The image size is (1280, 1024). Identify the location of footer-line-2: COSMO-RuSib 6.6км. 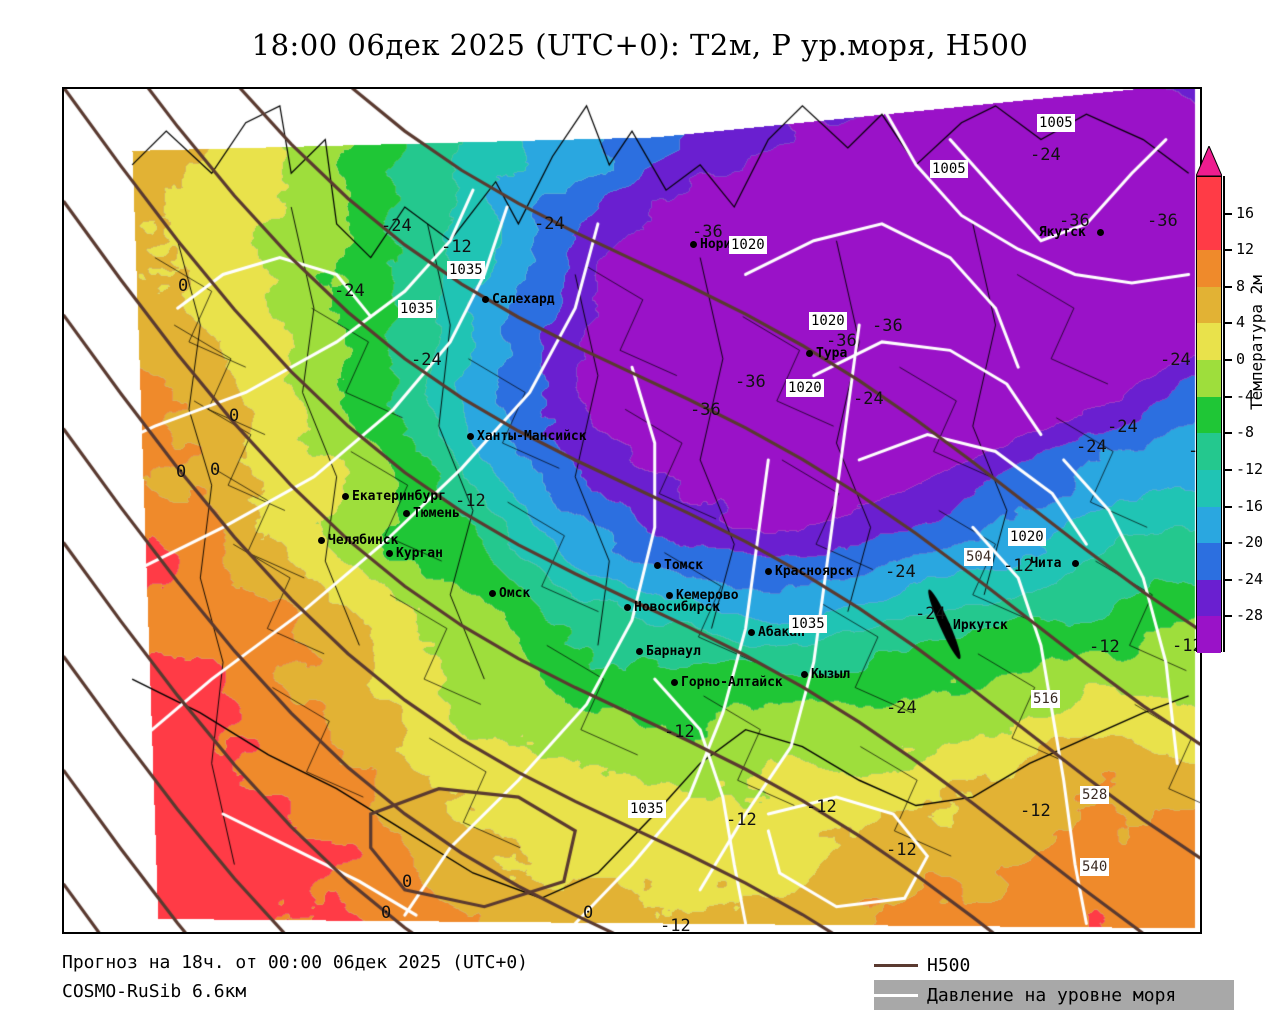
(154, 991).